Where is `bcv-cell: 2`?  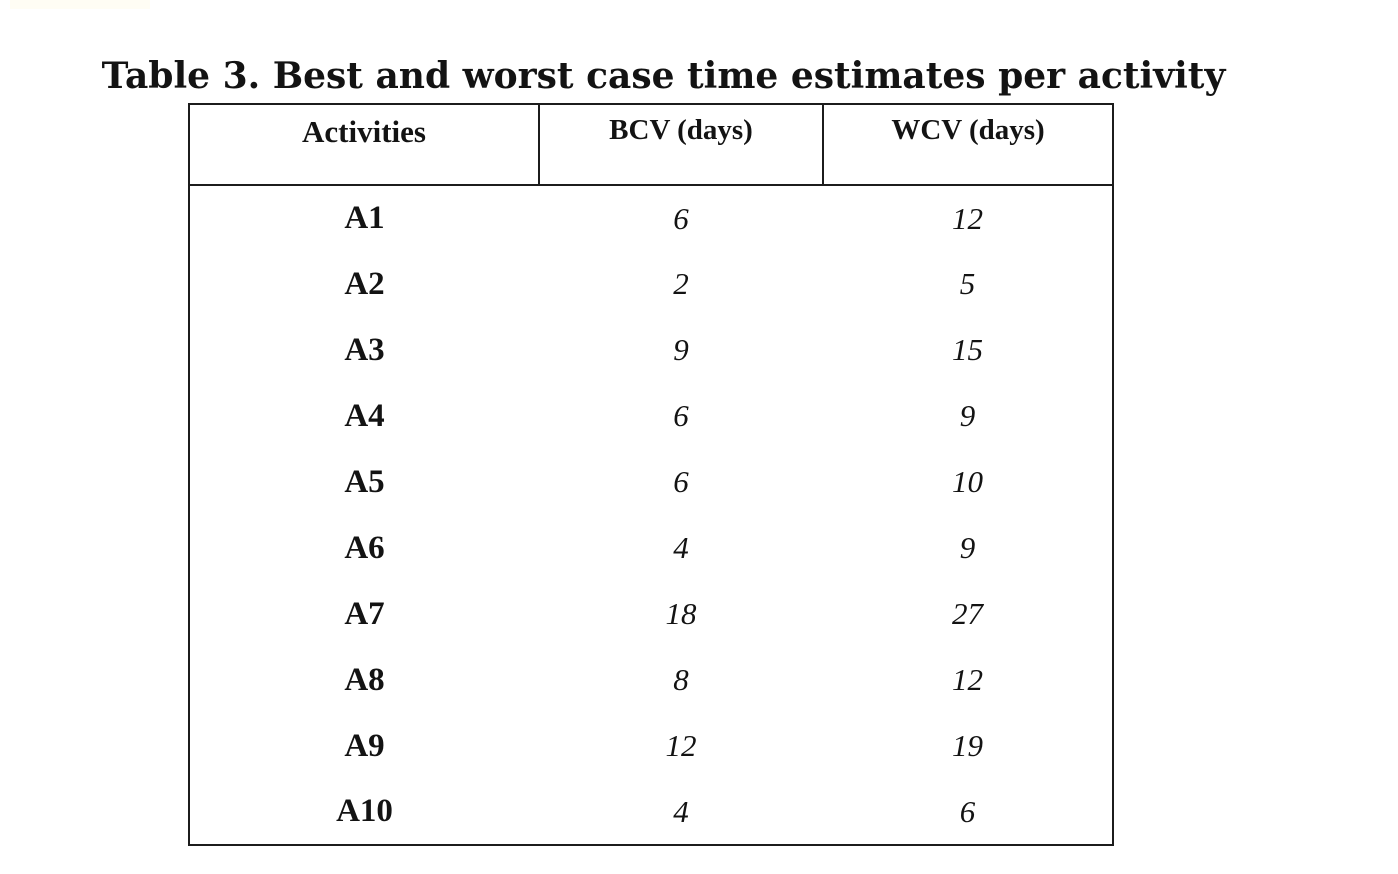
bcv-cell: 2 is located at coordinates (681, 283).